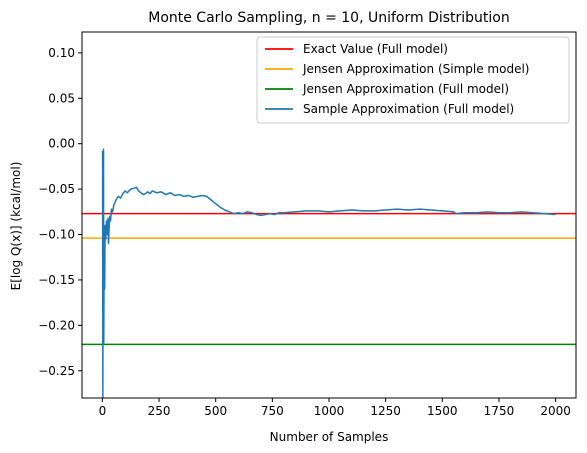 Image resolution: width=587 pixels, height=453 pixels. Describe the element at coordinates (499, 411) in the screenshot. I see `x-tick-label: 1750` at that location.